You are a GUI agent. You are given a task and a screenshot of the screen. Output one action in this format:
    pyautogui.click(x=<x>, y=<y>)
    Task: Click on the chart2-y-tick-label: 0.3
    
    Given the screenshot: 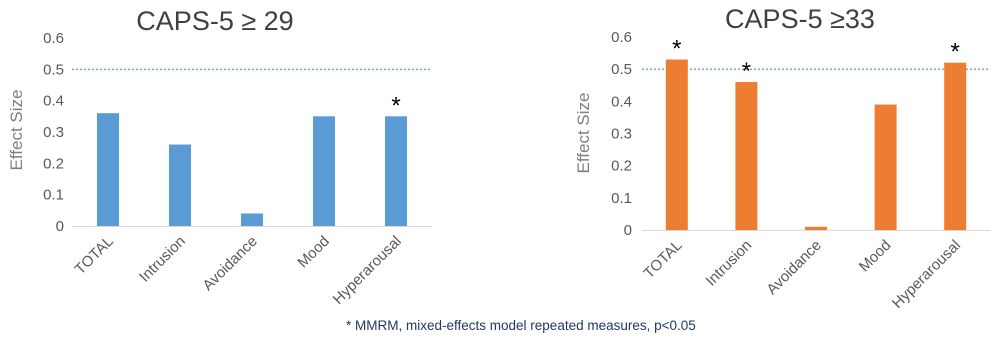 What is the action you would take?
    pyautogui.click(x=621, y=134)
    